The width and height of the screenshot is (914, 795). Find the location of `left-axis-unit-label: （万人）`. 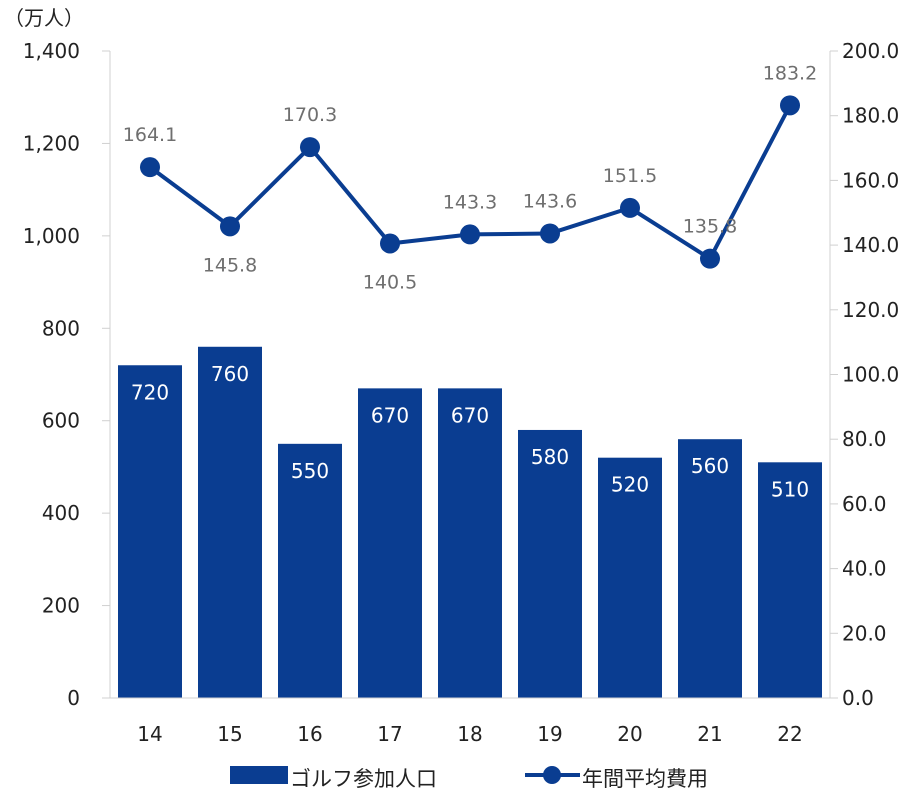

left-axis-unit-label: （万人） is located at coordinates (44, 18).